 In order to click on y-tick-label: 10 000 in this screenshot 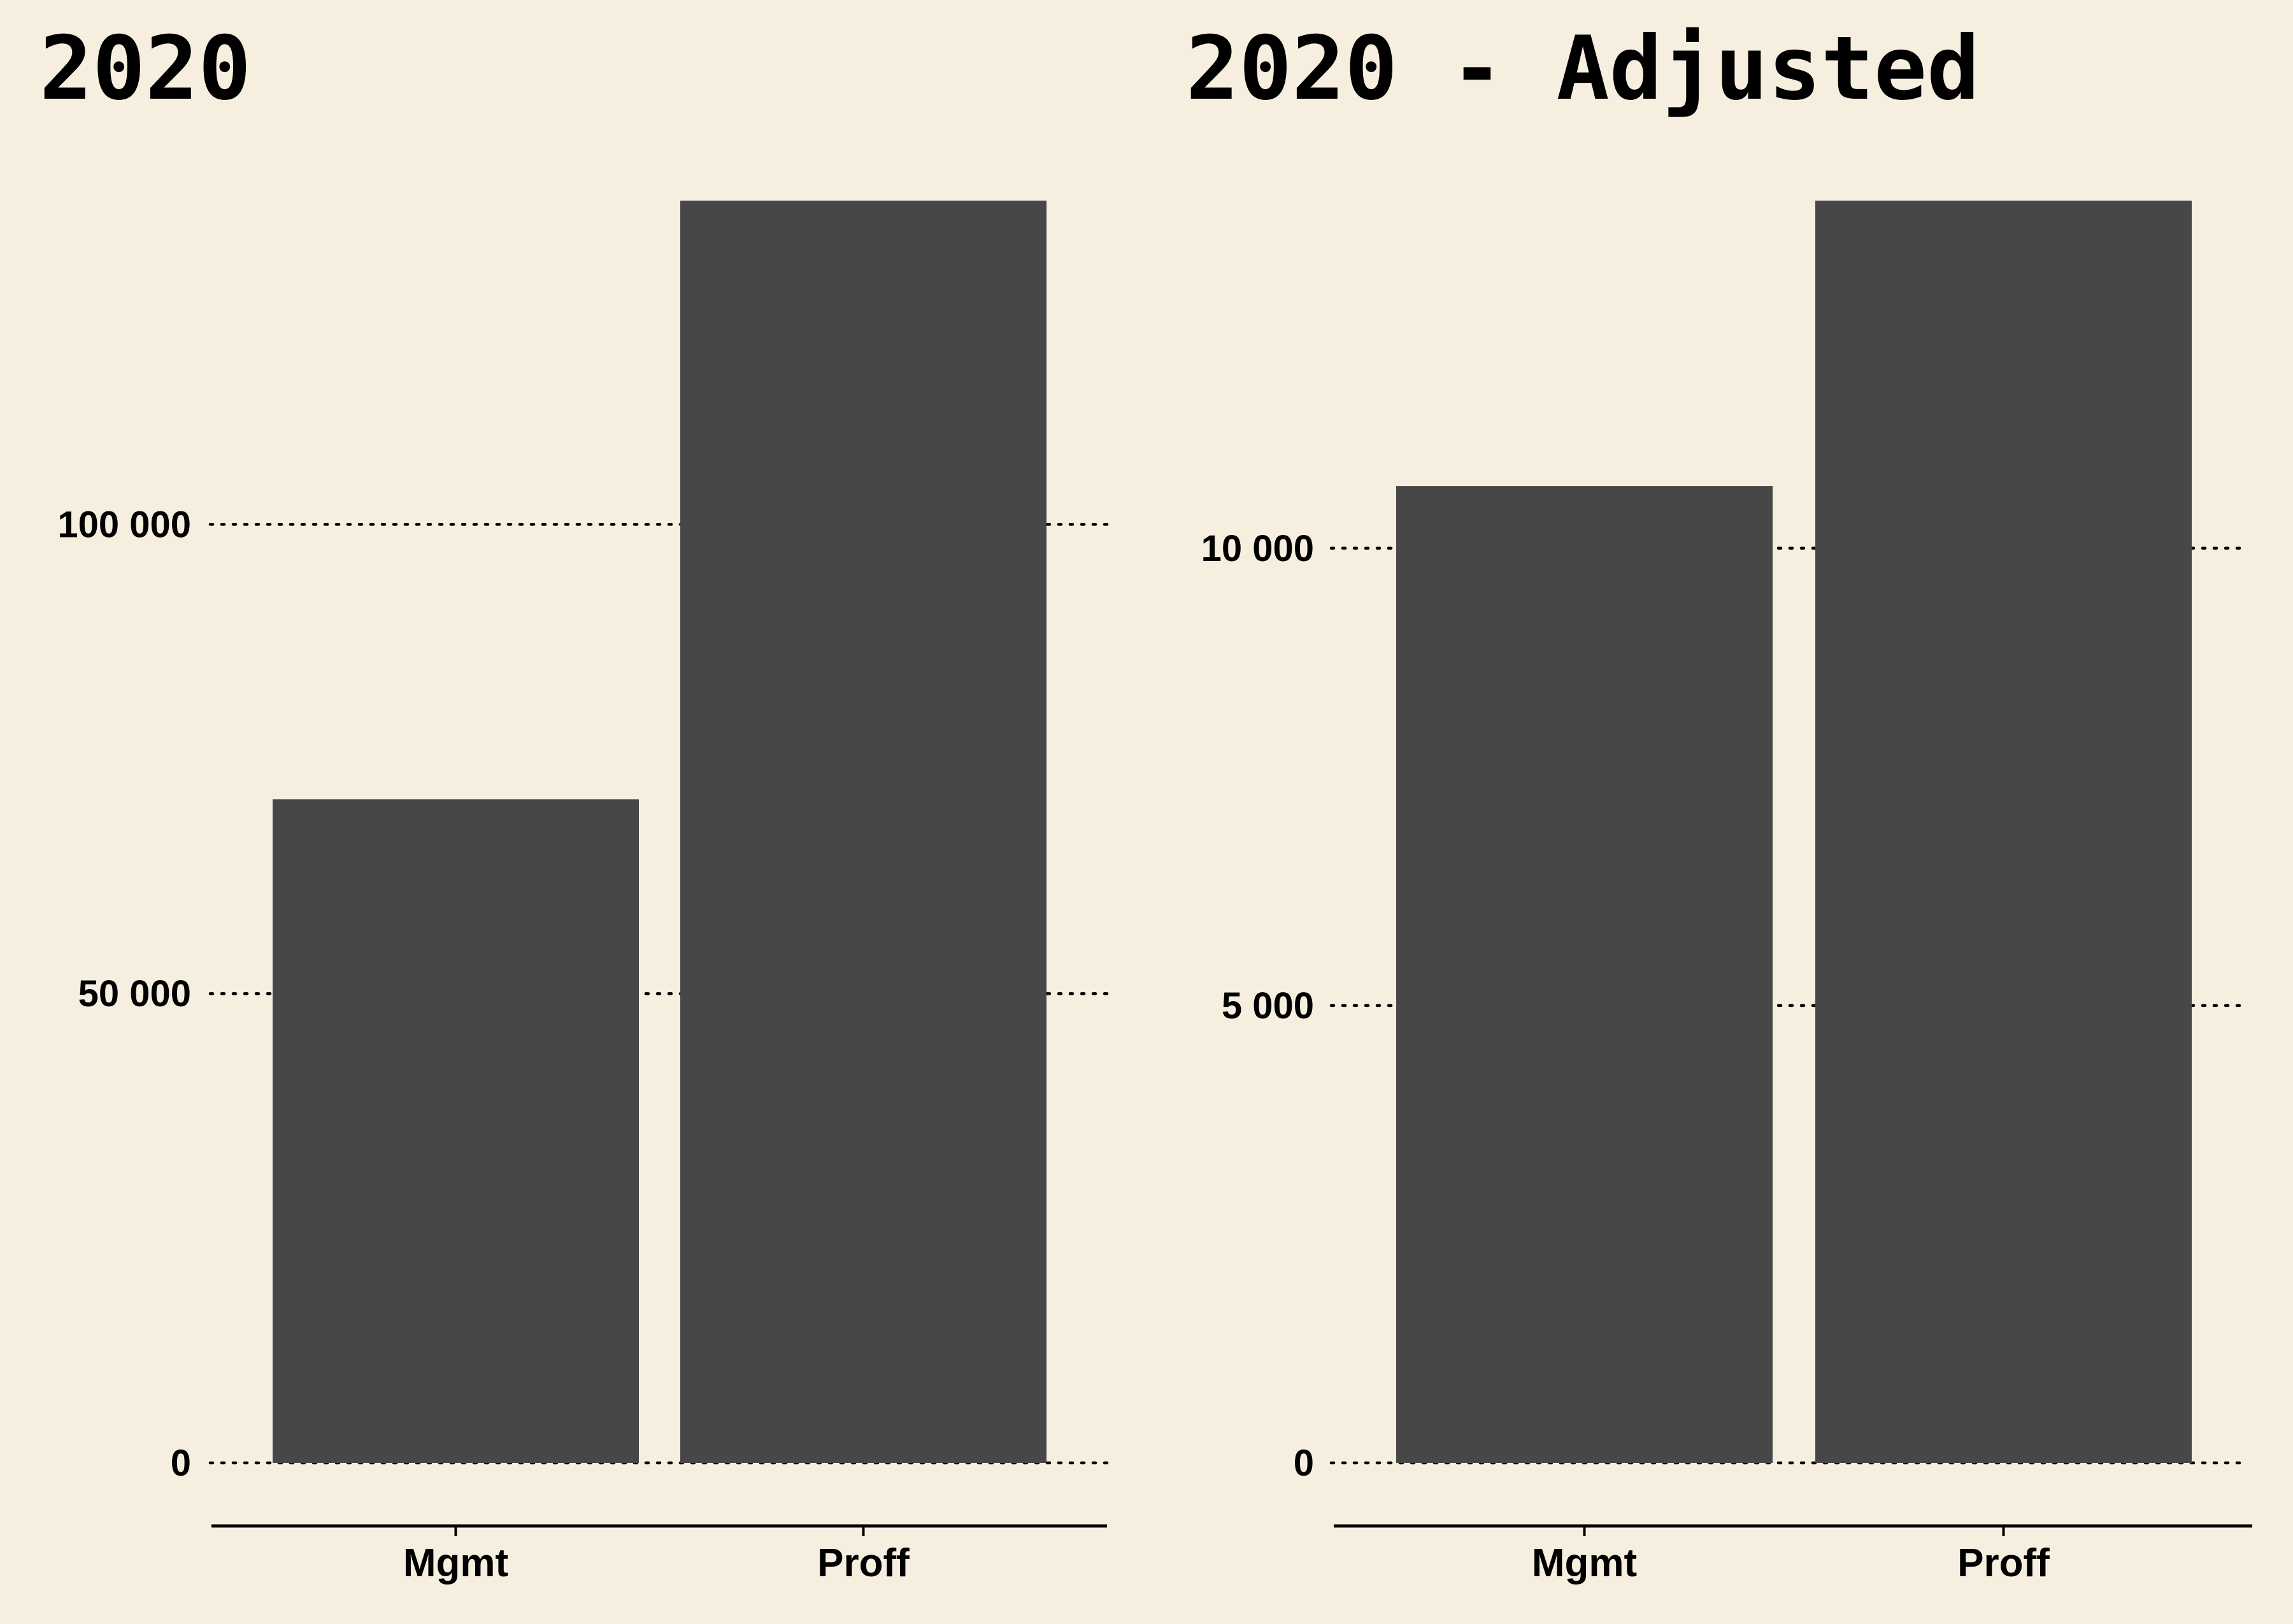, I will do `click(1257, 548)`.